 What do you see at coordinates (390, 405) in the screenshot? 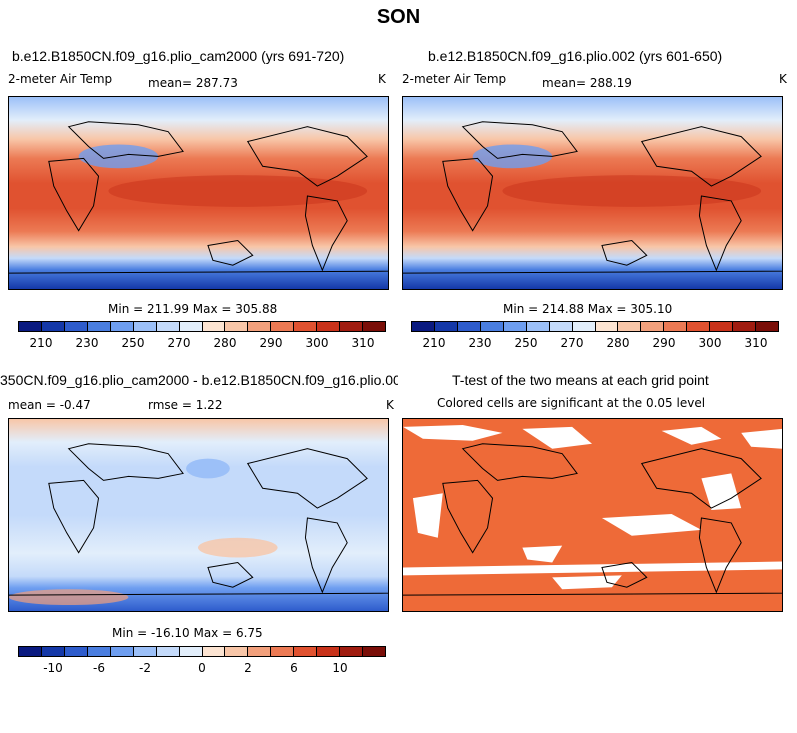
I see `panel3-units: K` at bounding box center [390, 405].